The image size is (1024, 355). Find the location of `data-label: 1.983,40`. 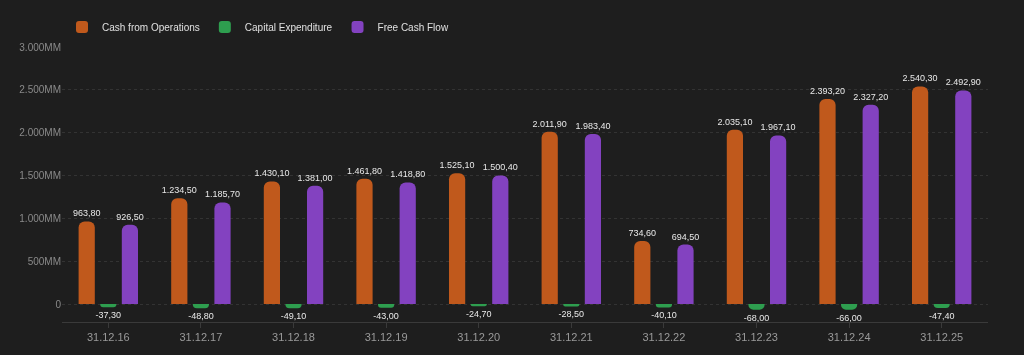

data-label: 1.983,40 is located at coordinates (593, 126).